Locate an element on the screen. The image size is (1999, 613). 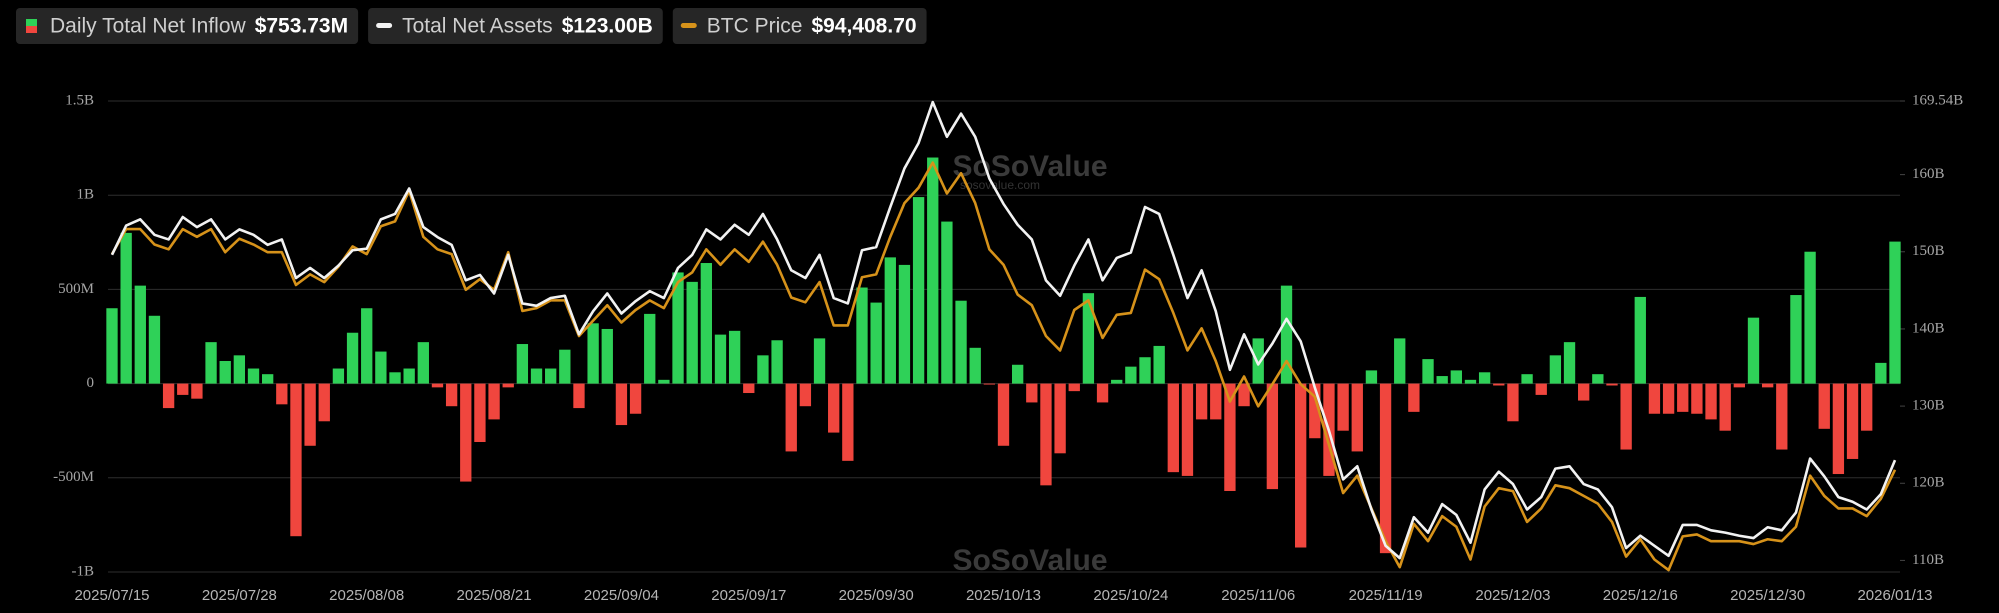
y2-tick-label: 110B is located at coordinates (1928, 560).